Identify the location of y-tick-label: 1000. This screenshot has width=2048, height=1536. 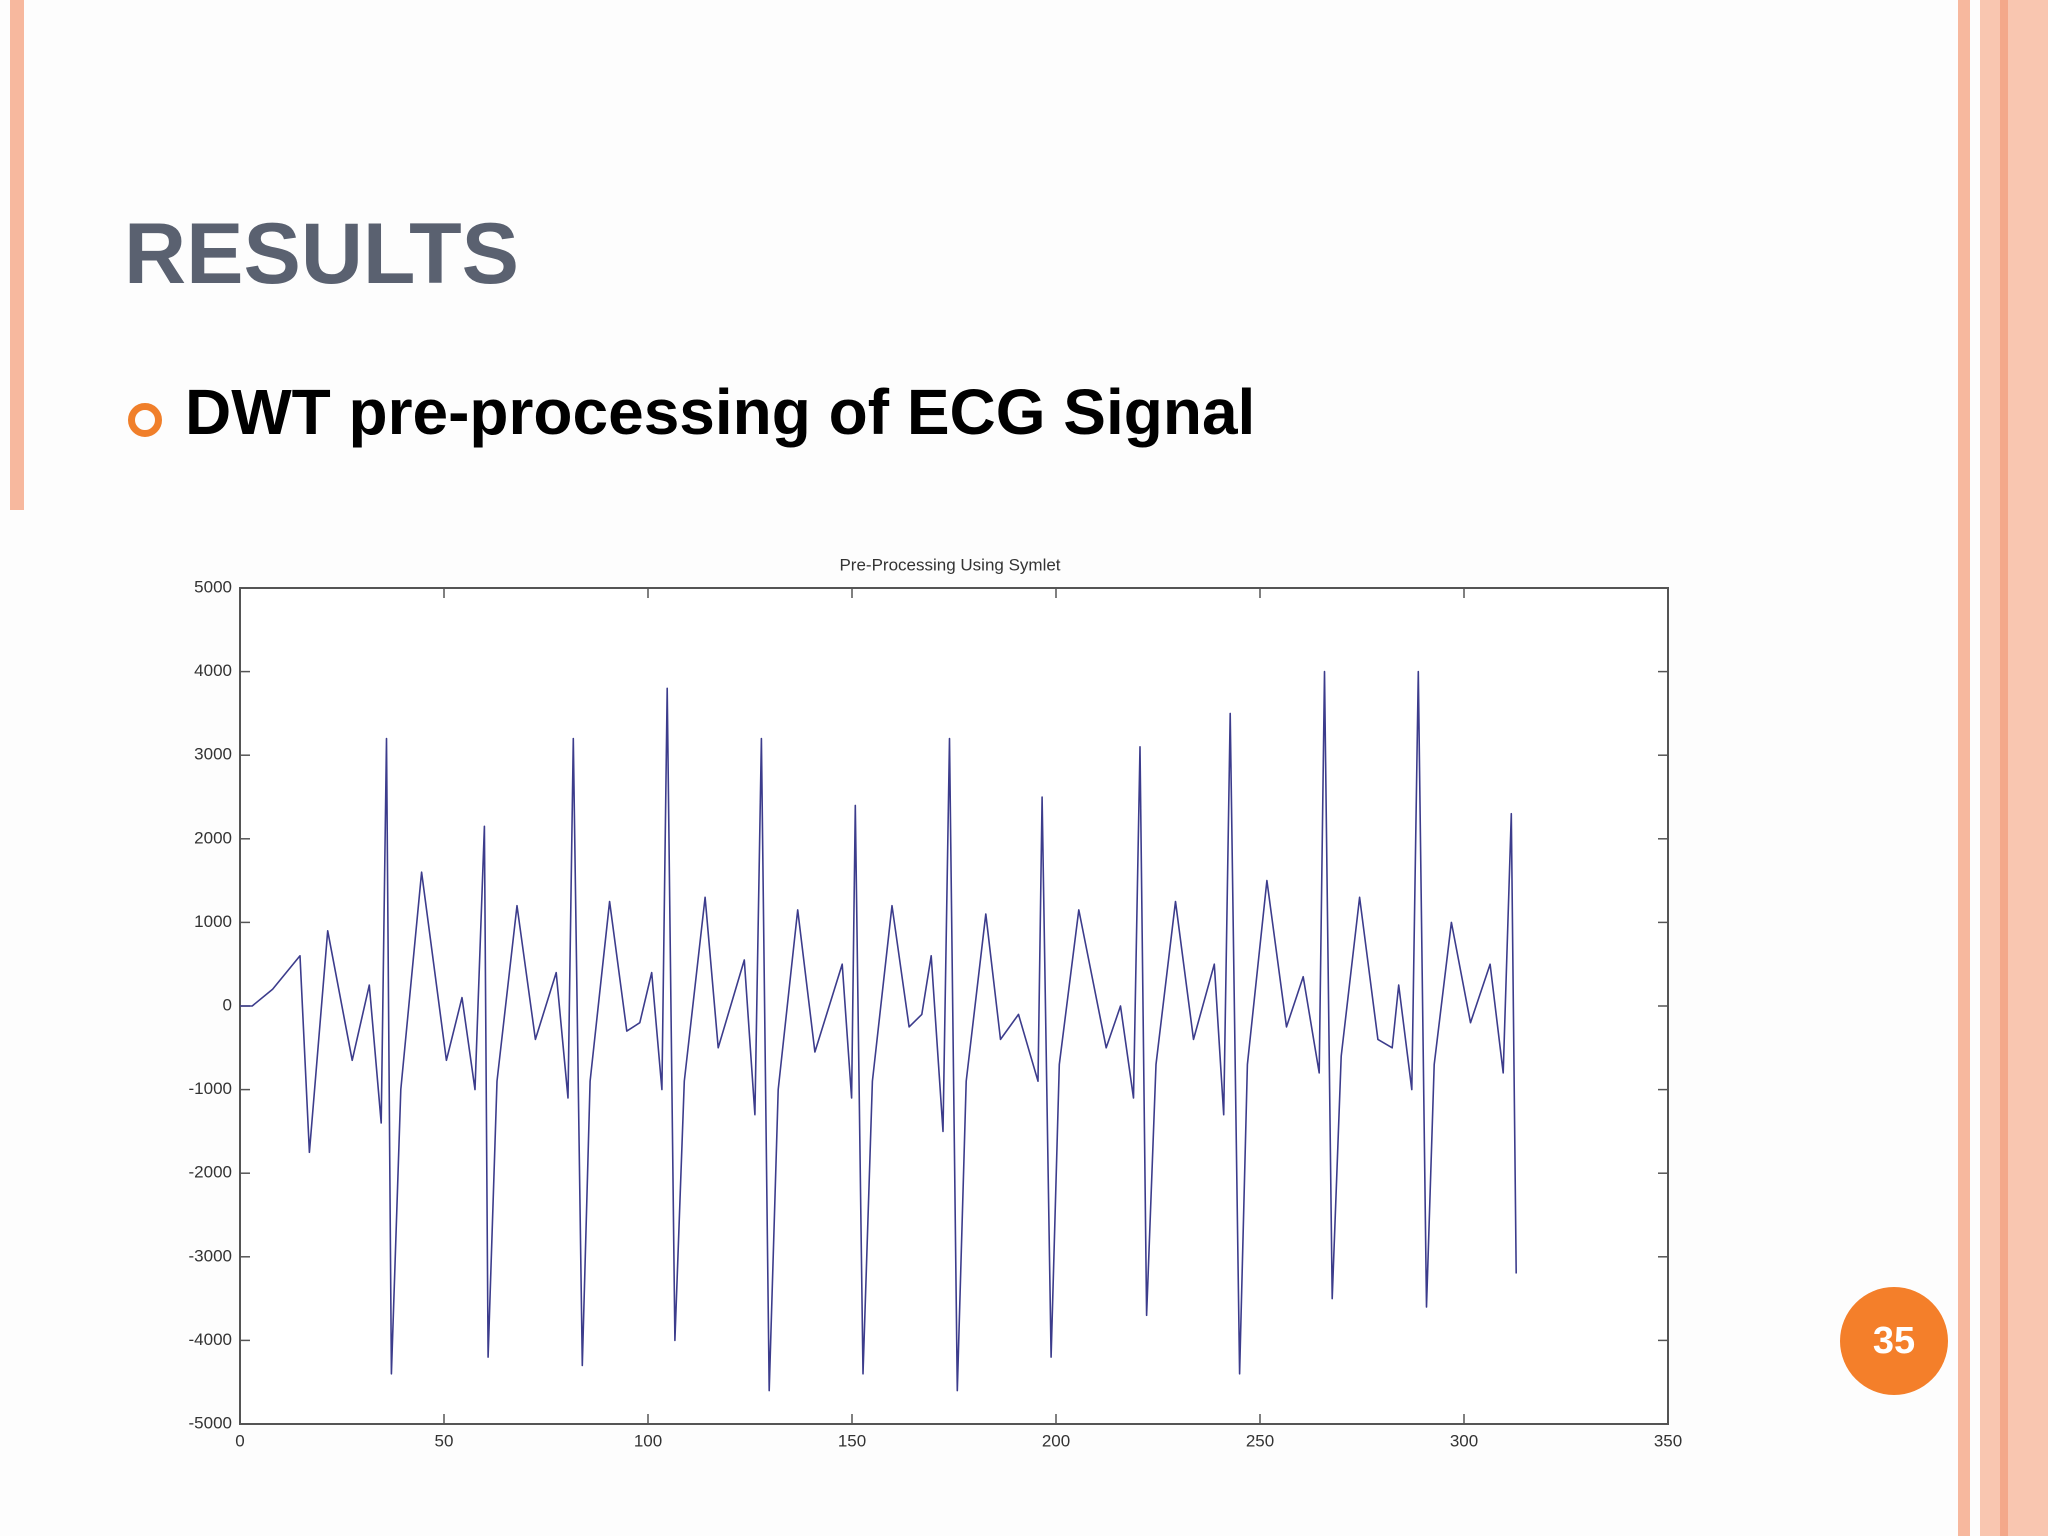
(213, 921).